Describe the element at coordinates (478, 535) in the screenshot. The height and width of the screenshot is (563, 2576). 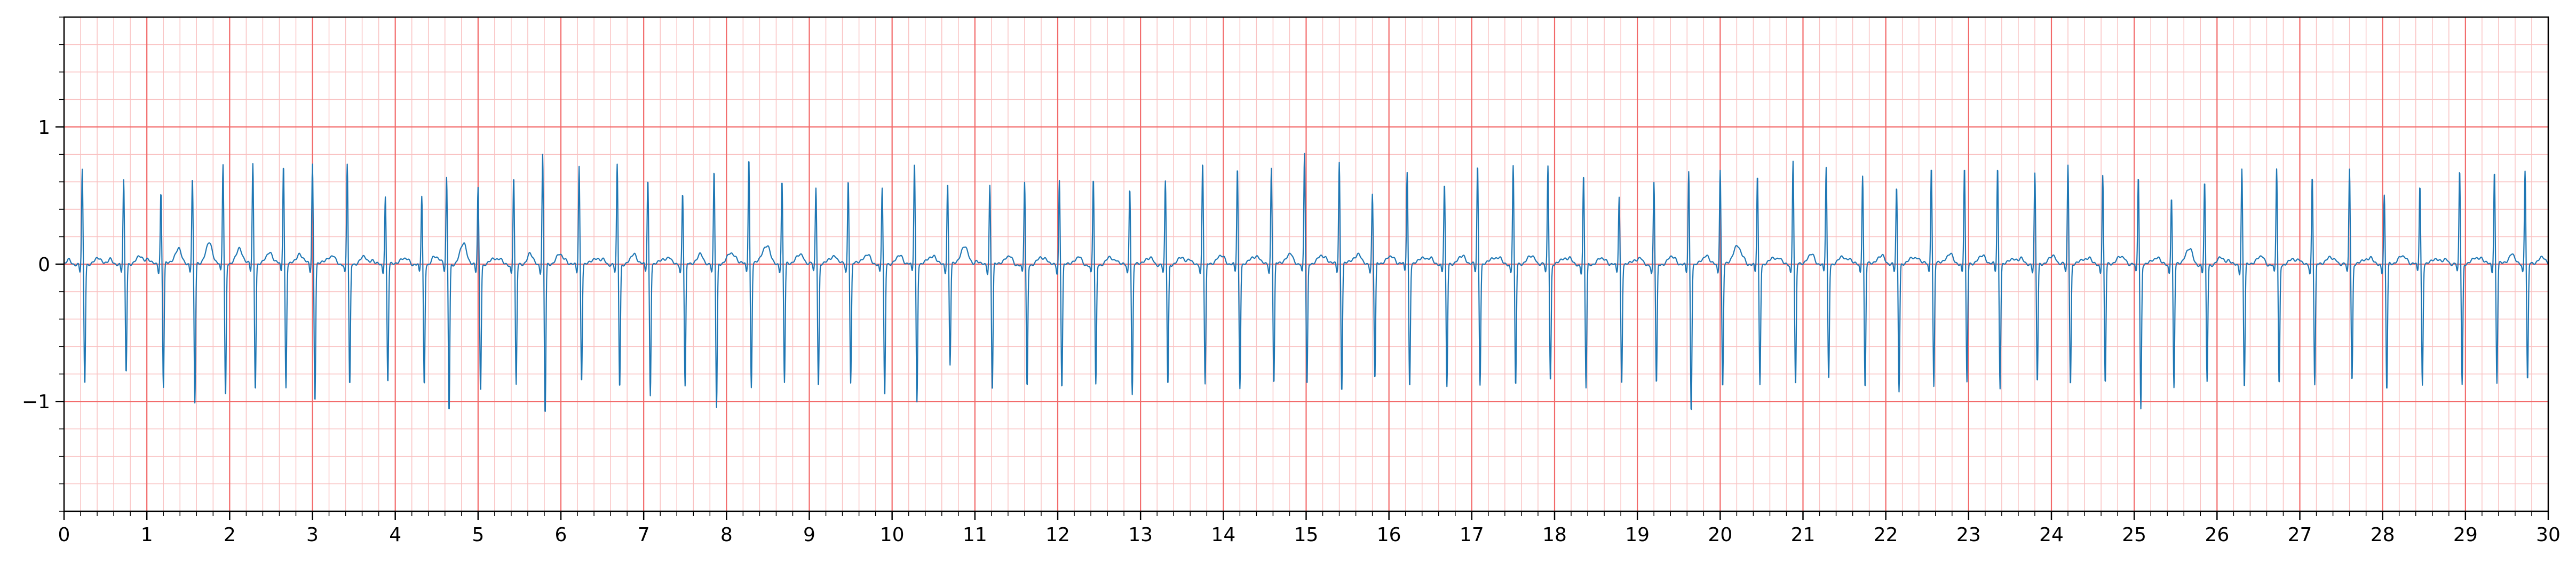
I see `x-tick-label: 5` at that location.